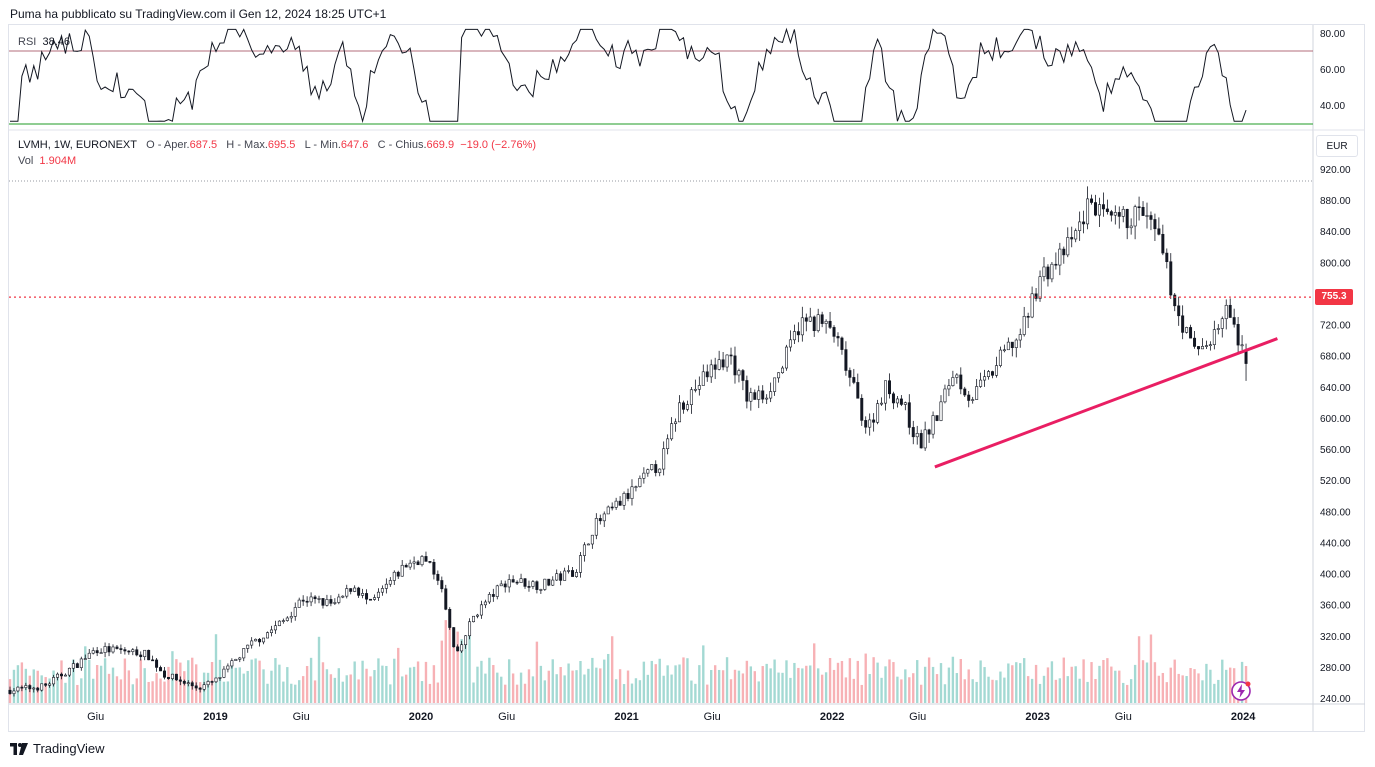 The width and height of the screenshot is (1375, 767). Describe the element at coordinates (19, 748) in the screenshot. I see `tradingview-logo-icon` at that location.